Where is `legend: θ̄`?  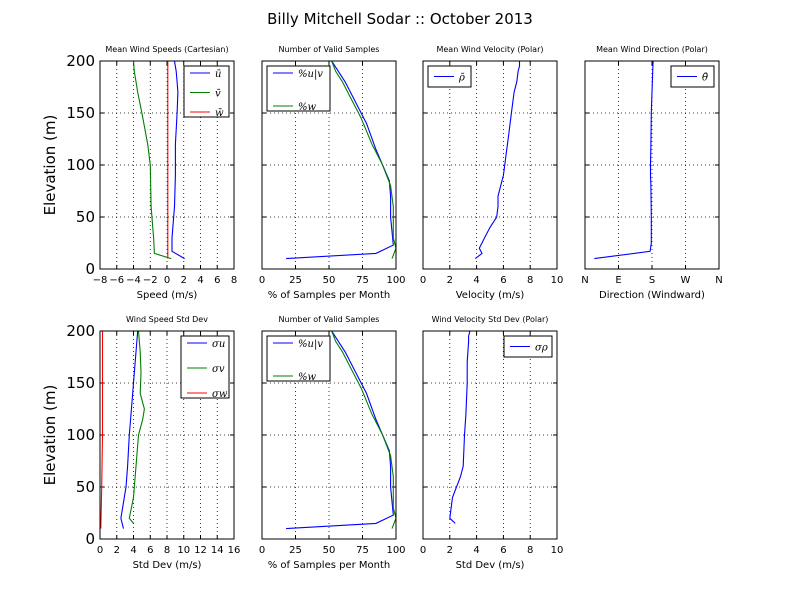
legend: θ̄ is located at coordinates (692, 76).